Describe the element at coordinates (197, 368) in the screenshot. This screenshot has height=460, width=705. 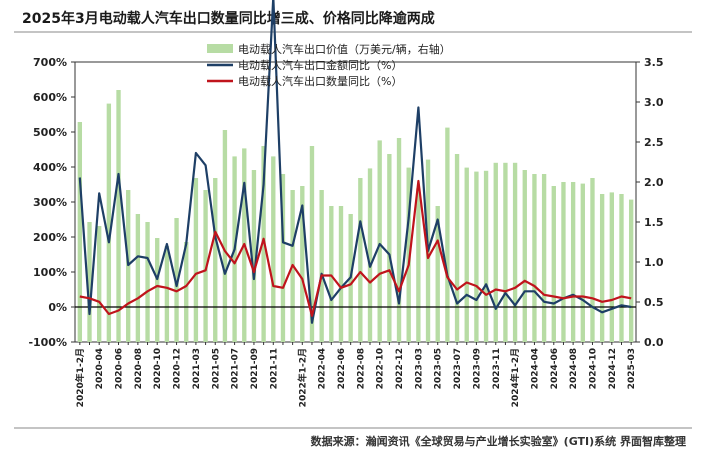
I see `x-tick-label: 2021-03` at that location.